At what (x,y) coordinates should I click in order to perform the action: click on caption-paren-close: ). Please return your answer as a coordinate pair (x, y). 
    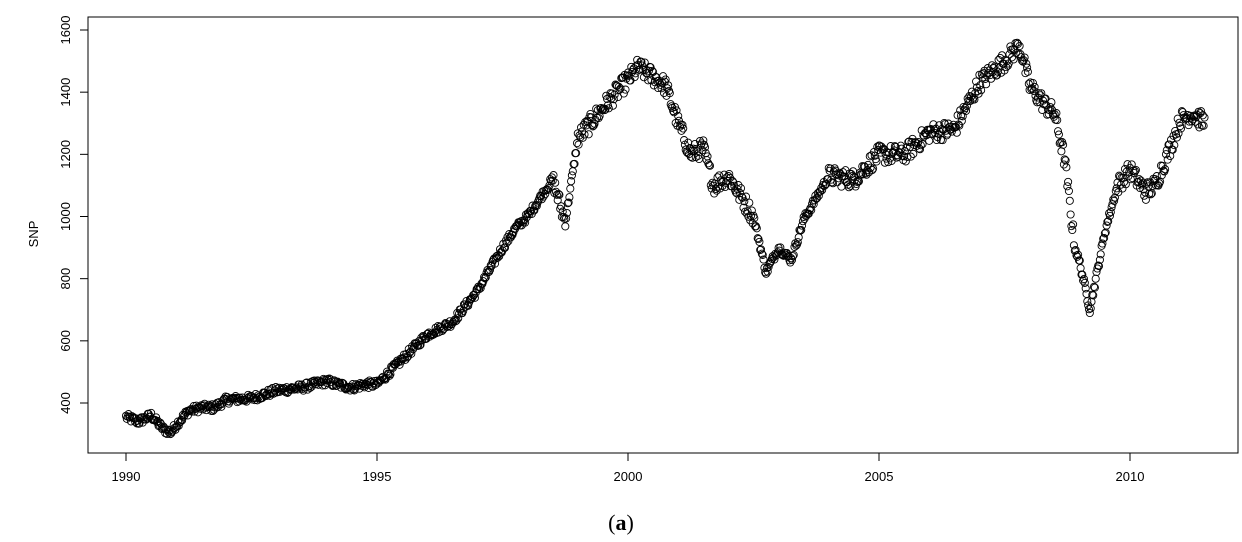
    Looking at the image, I should click on (630, 522).